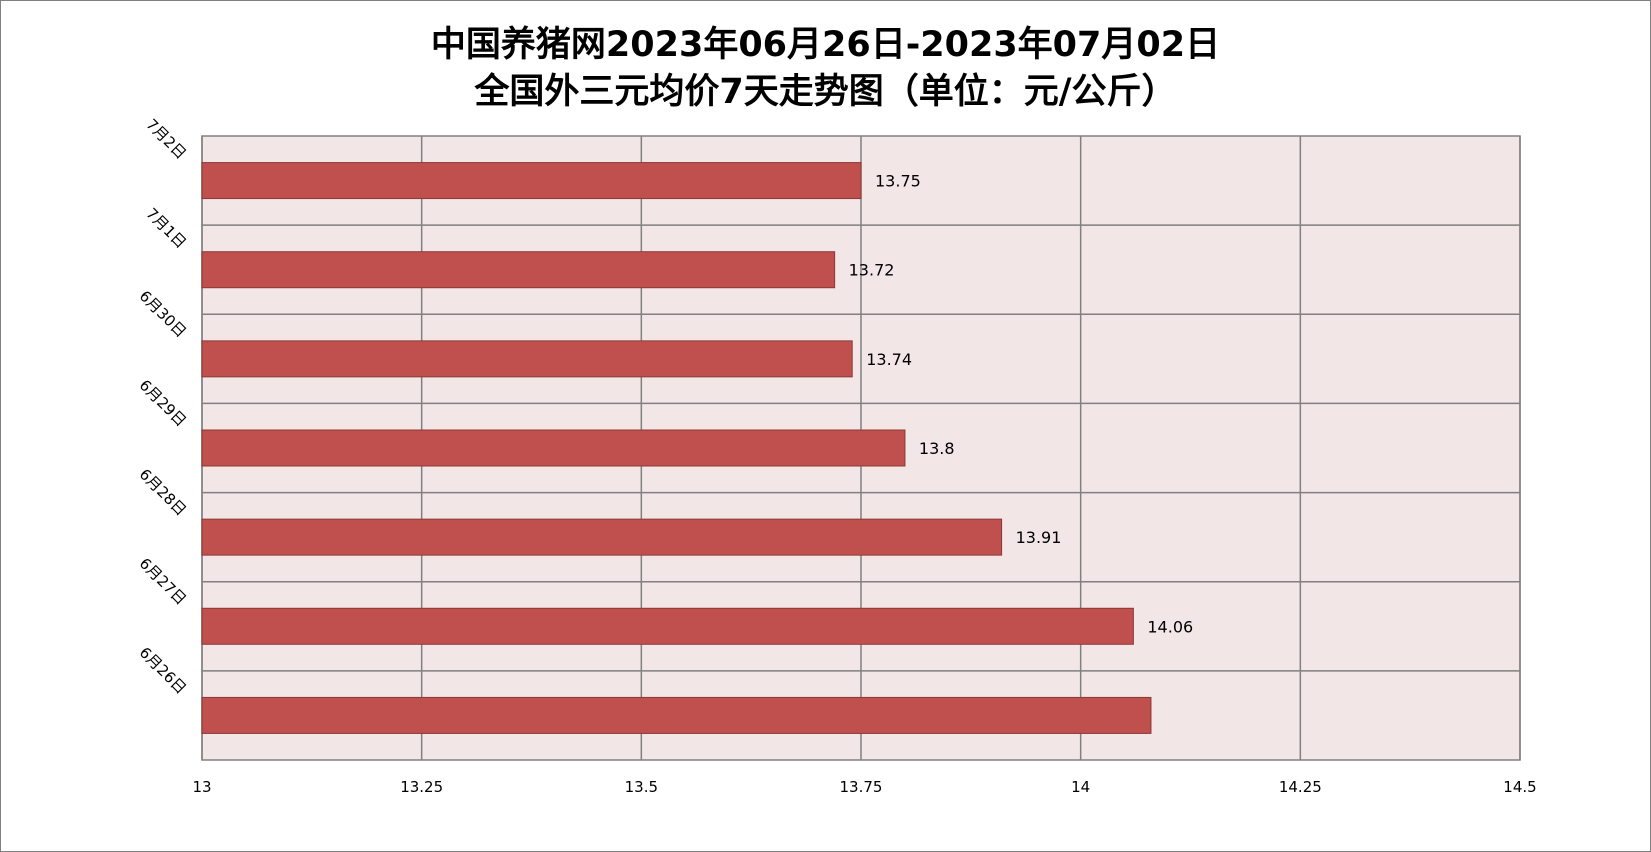 The image size is (1651, 852). I want to click on x-axis-ticks: 13 13.25 13.5 13.75 14 14.25 14.5, so click(864, 787).